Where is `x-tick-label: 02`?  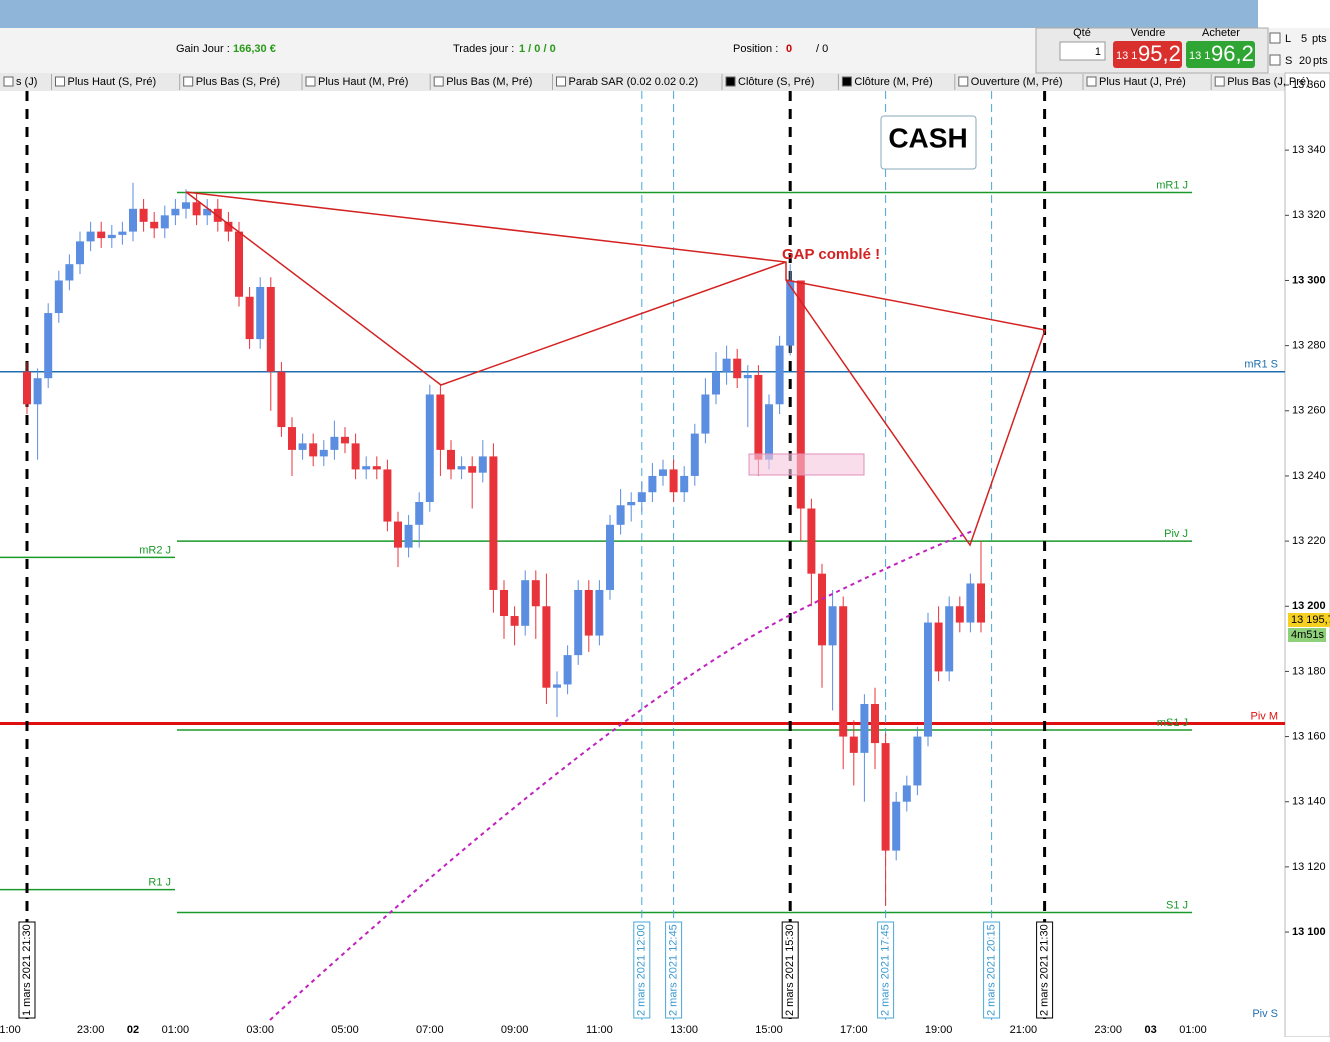
x-tick-label: 02 is located at coordinates (133, 1030).